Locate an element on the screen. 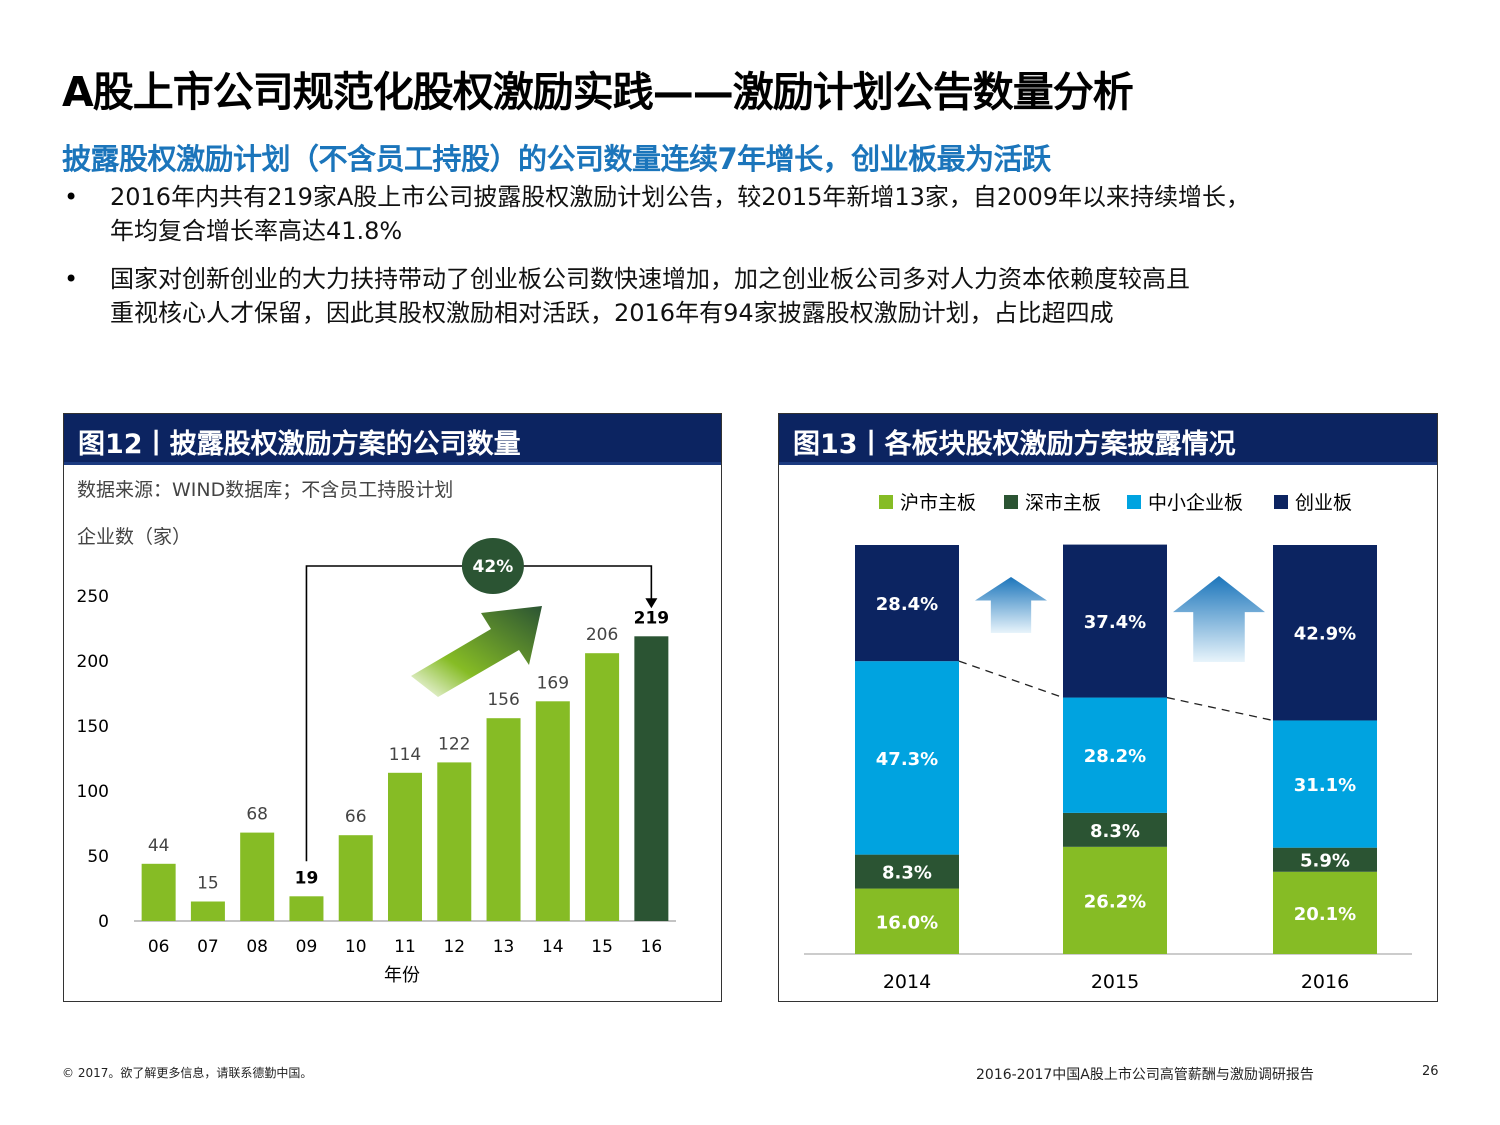 This screenshot has height=1125, width=1500. fig13-segment-label: 28.2% is located at coordinates (1115, 756).